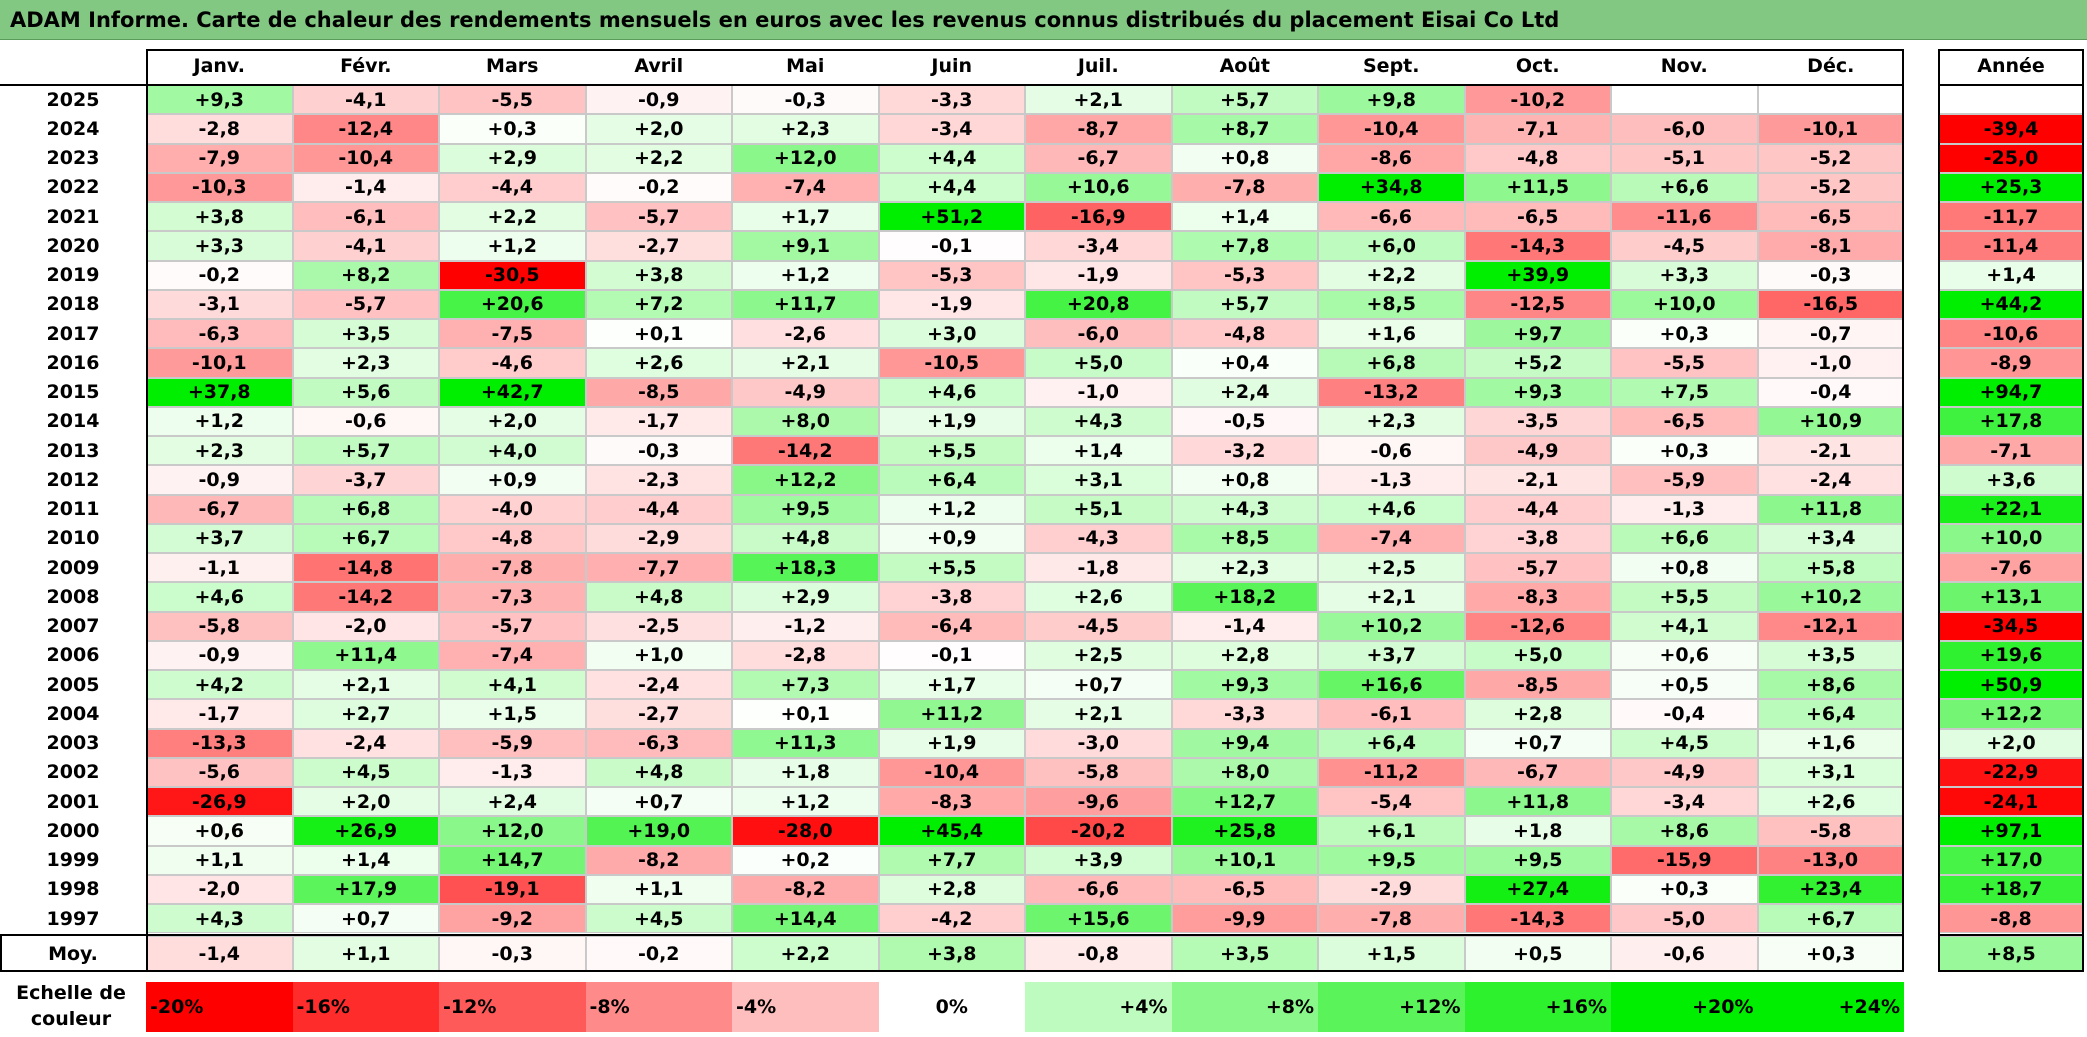 This screenshot has width=2087, height=1037. Describe the element at coordinates (512, 655) in the screenshot. I see `heat-cell: -7,4` at that location.